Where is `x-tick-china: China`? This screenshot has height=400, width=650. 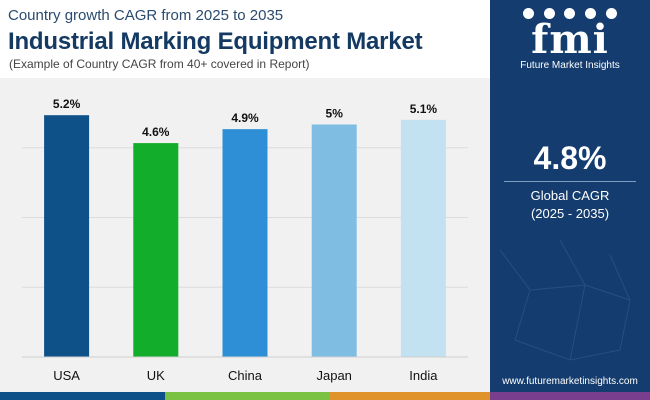 x-tick-china: China is located at coordinates (245, 375).